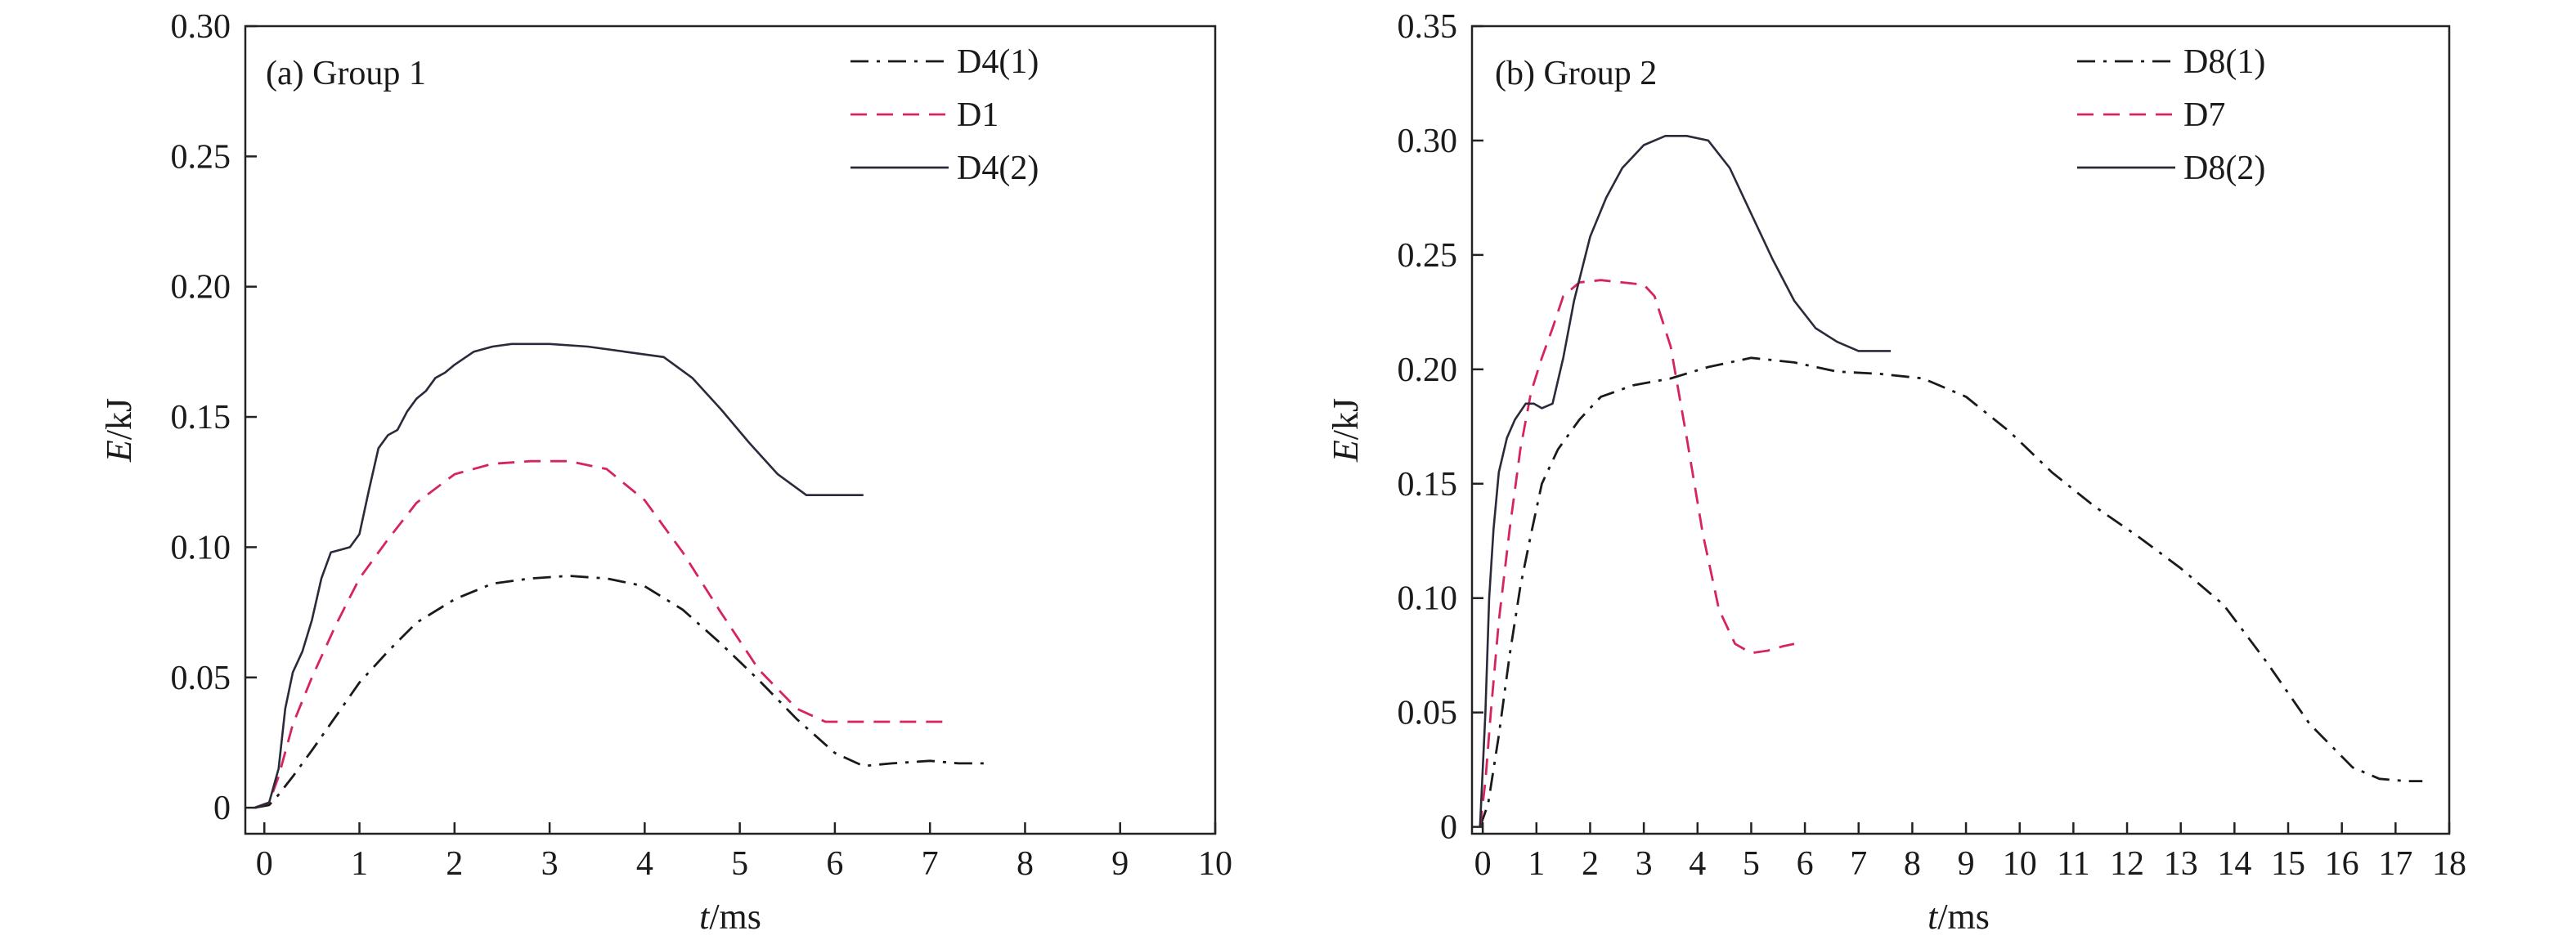 This screenshot has height=949, width=2576. I want to click on x-tick-label-b: 2, so click(1590, 864).